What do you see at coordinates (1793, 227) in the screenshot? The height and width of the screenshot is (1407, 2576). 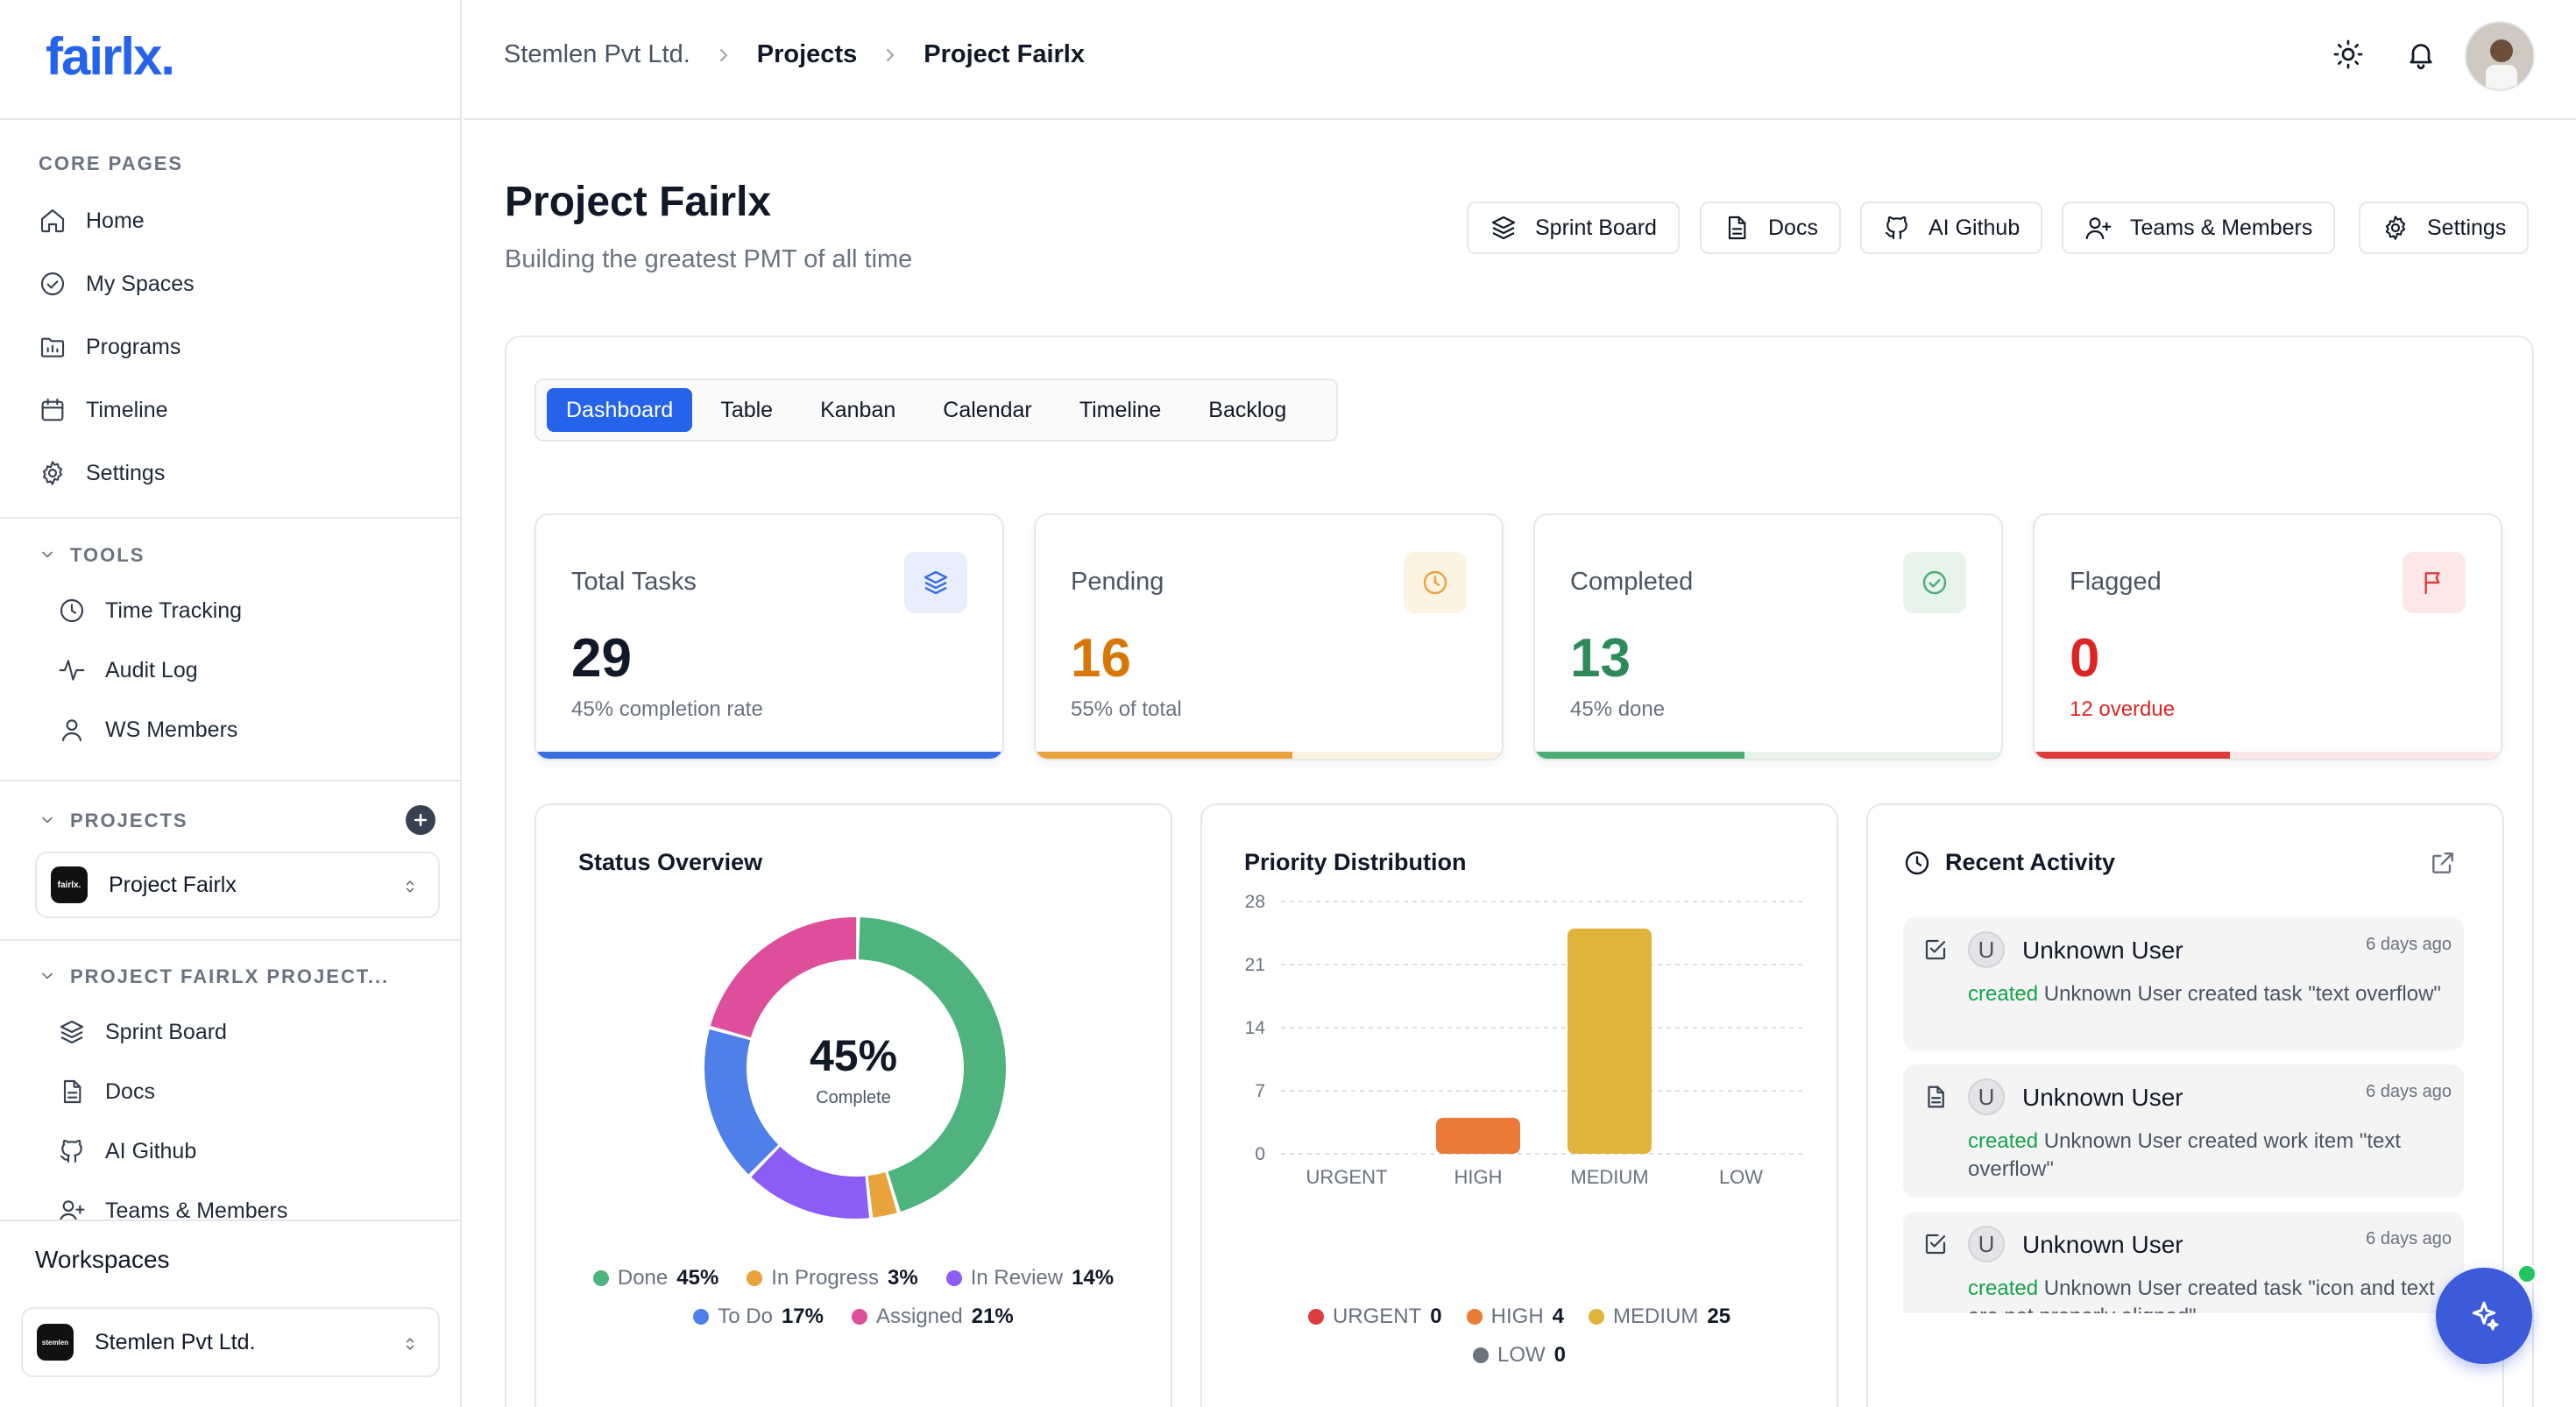 I see `button-label: Docs` at bounding box center [1793, 227].